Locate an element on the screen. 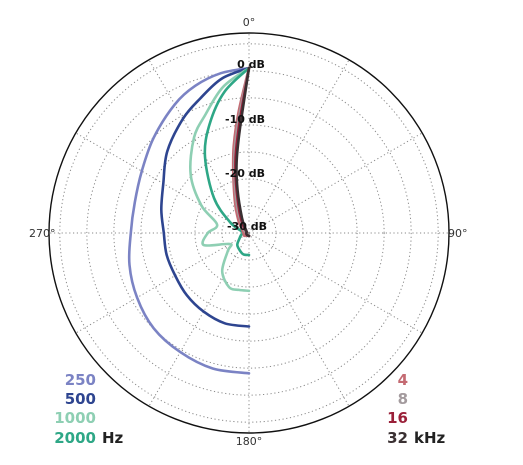 Image resolution: width=523 pixels, height=465 pixels. angle-label-180: 180° is located at coordinates (249, 441).